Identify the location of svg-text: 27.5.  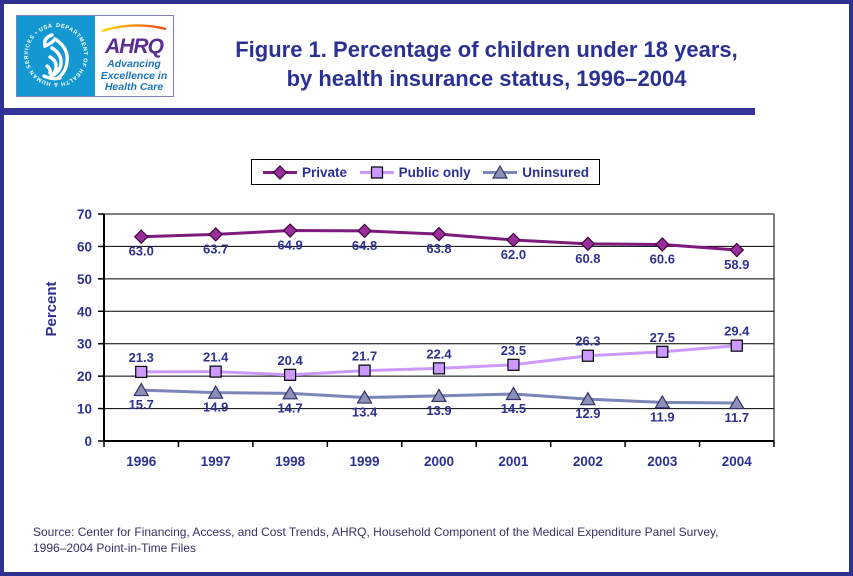
(662, 337).